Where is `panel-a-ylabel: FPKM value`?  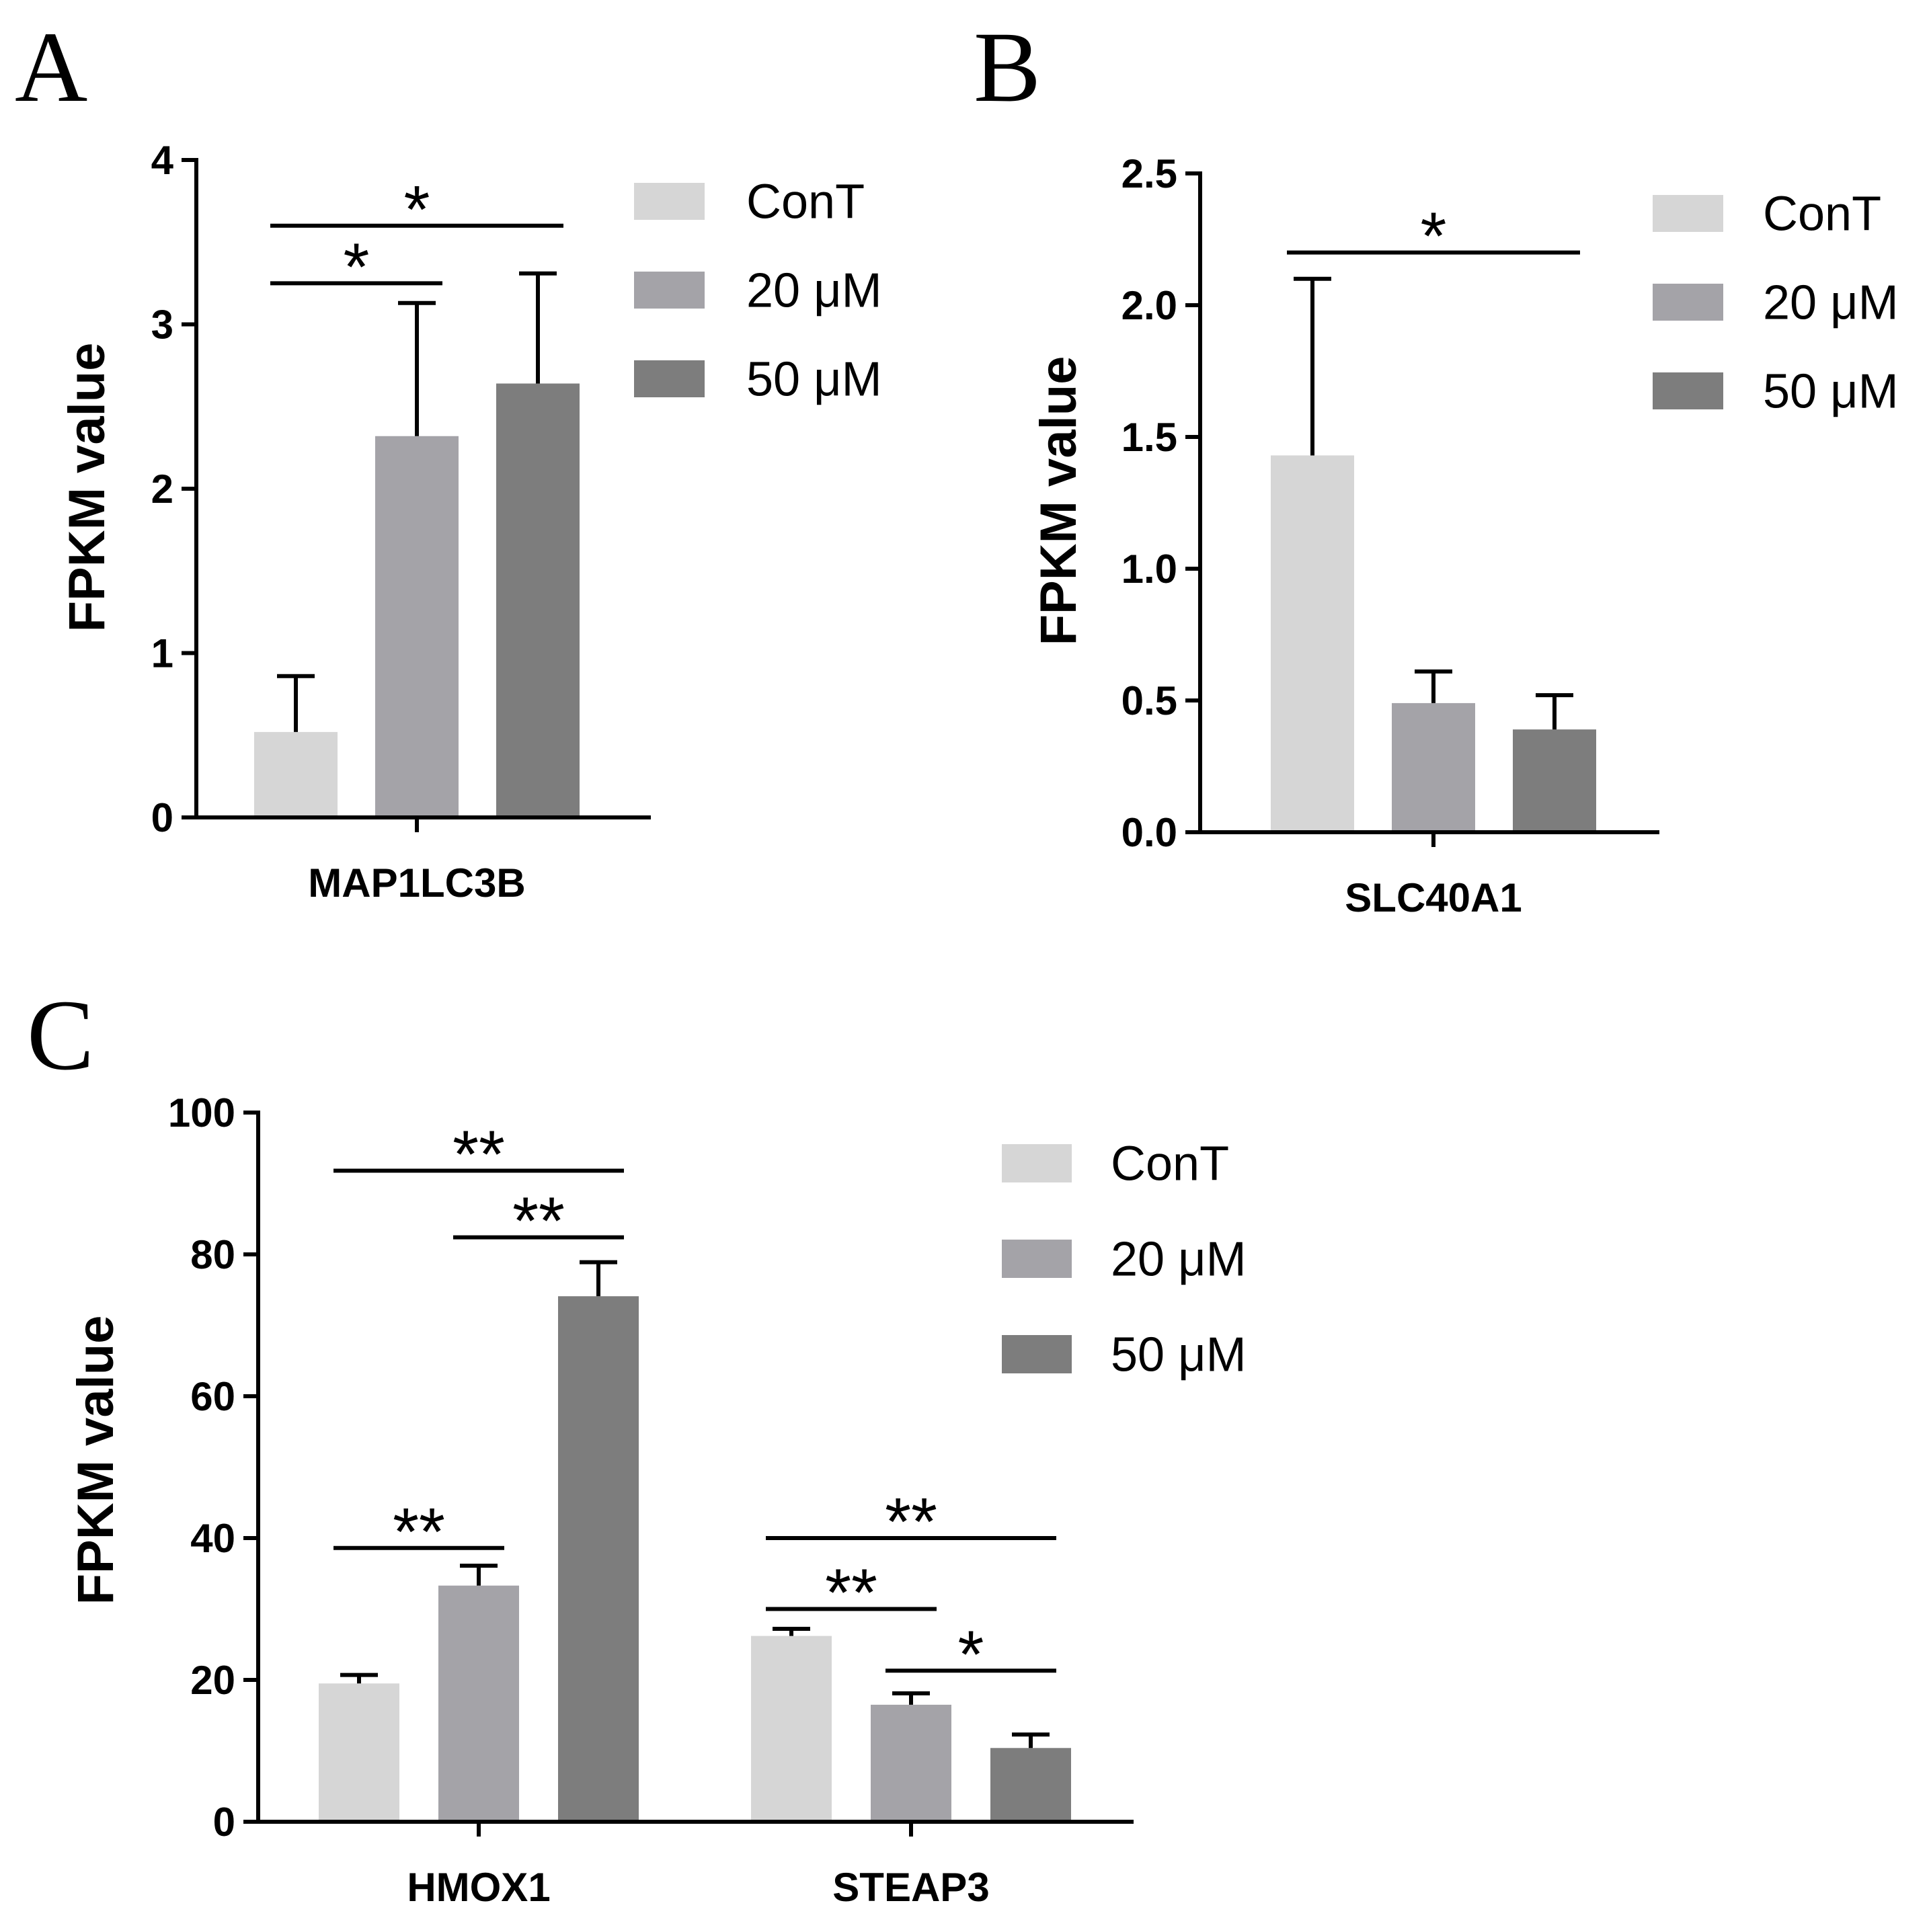 panel-a-ylabel: FPKM value is located at coordinates (87, 488).